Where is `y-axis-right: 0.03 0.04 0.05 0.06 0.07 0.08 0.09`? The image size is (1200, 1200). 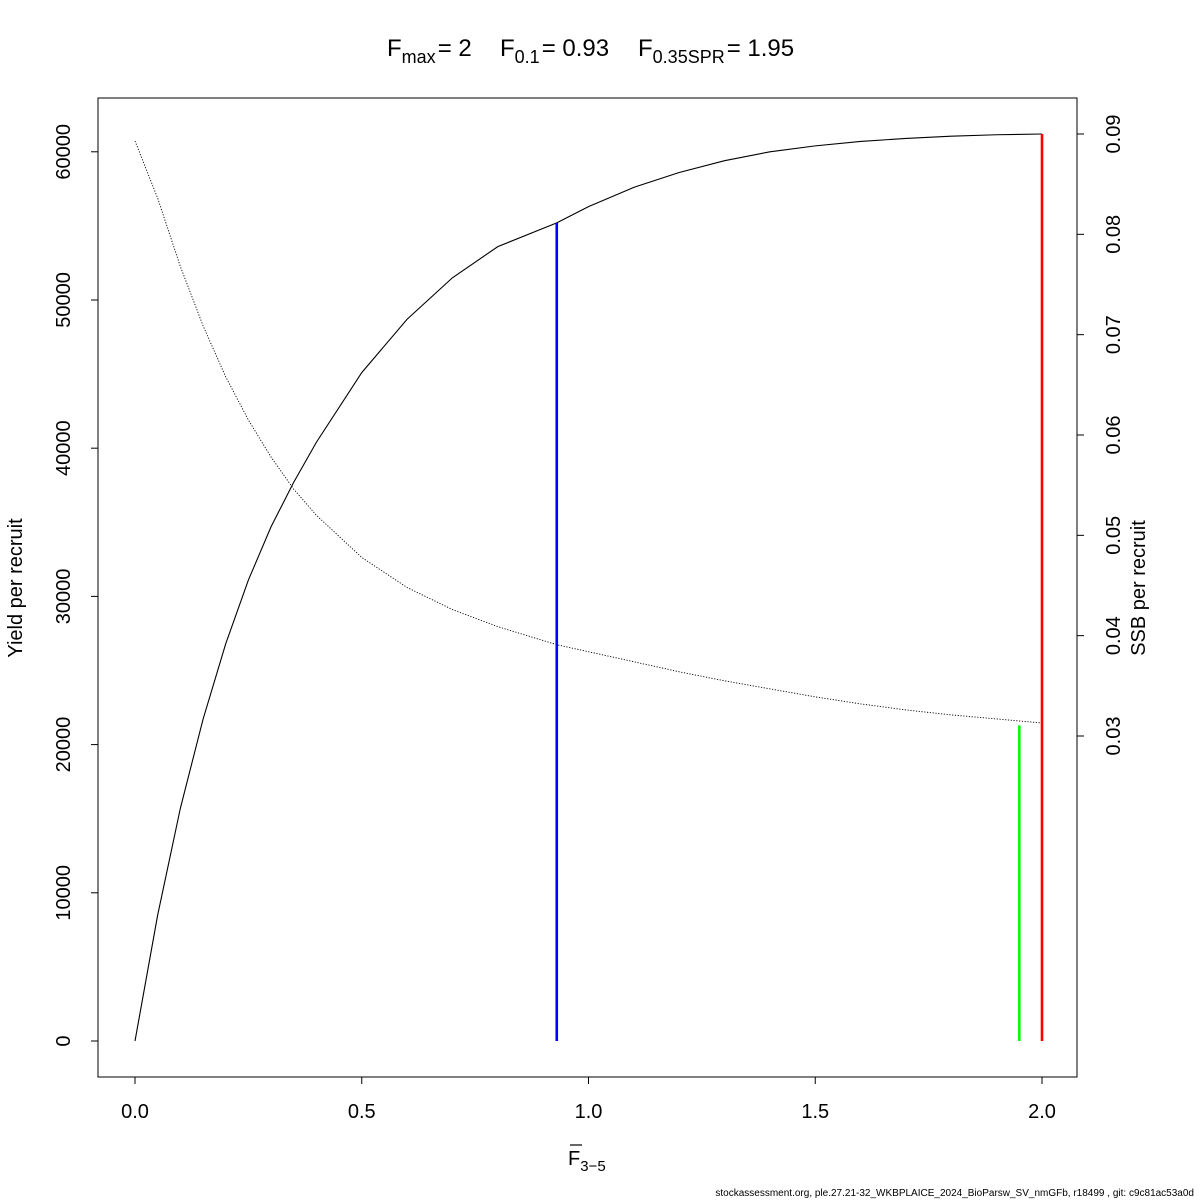
y-axis-right: 0.03 0.04 0.05 0.06 0.07 0.08 0.09 is located at coordinates (1100, 435).